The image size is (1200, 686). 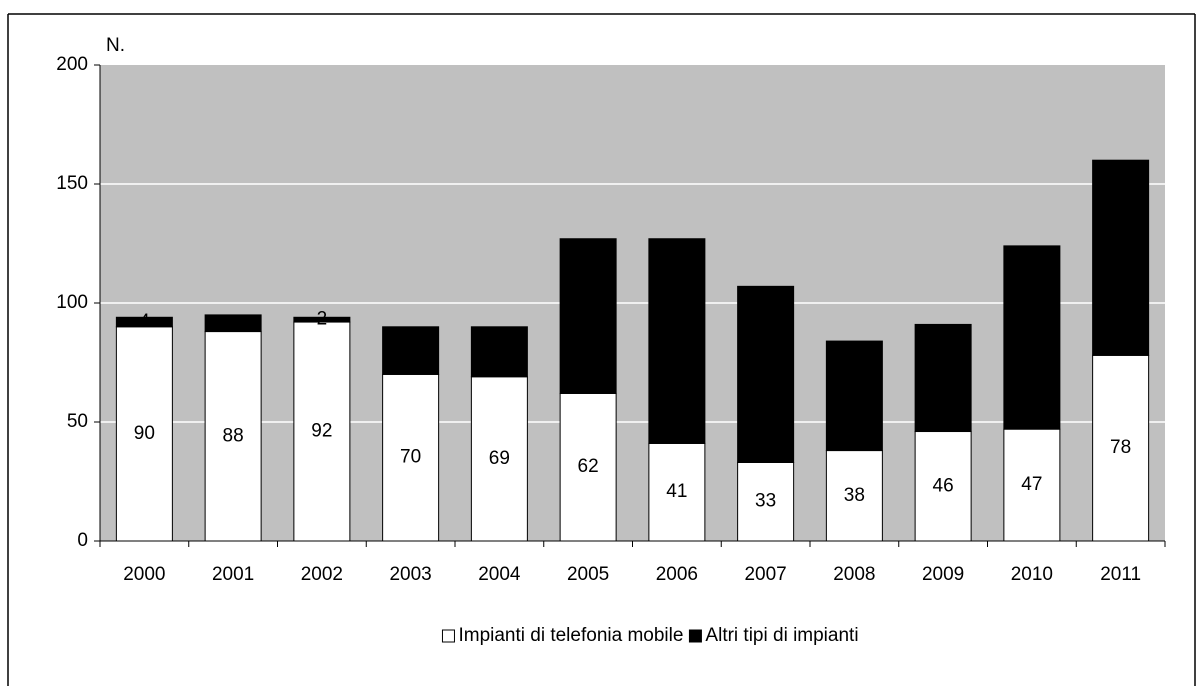 I want to click on data-label: 77, so click(x=1031, y=337).